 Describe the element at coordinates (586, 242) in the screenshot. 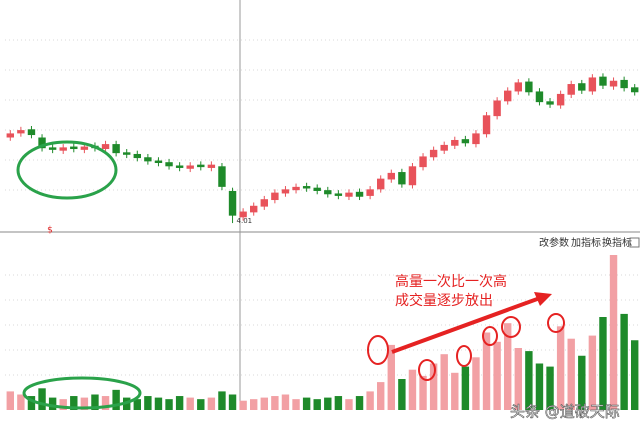

I see `toolbar-button: 加指标` at that location.